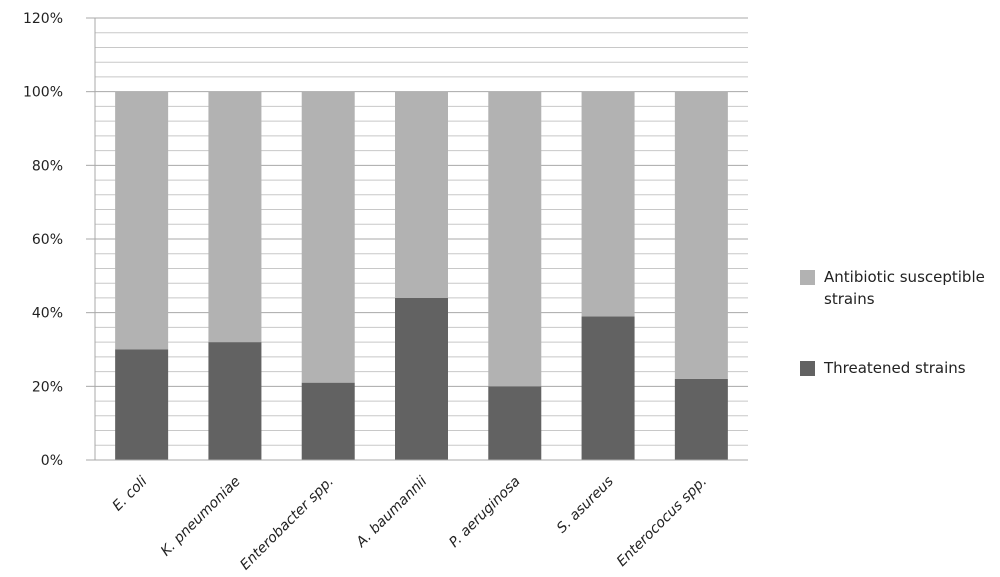 This screenshot has width=1000, height=577. Describe the element at coordinates (484, 512) in the screenshot. I see `x-tick-label: P. aeruginosa` at that location.